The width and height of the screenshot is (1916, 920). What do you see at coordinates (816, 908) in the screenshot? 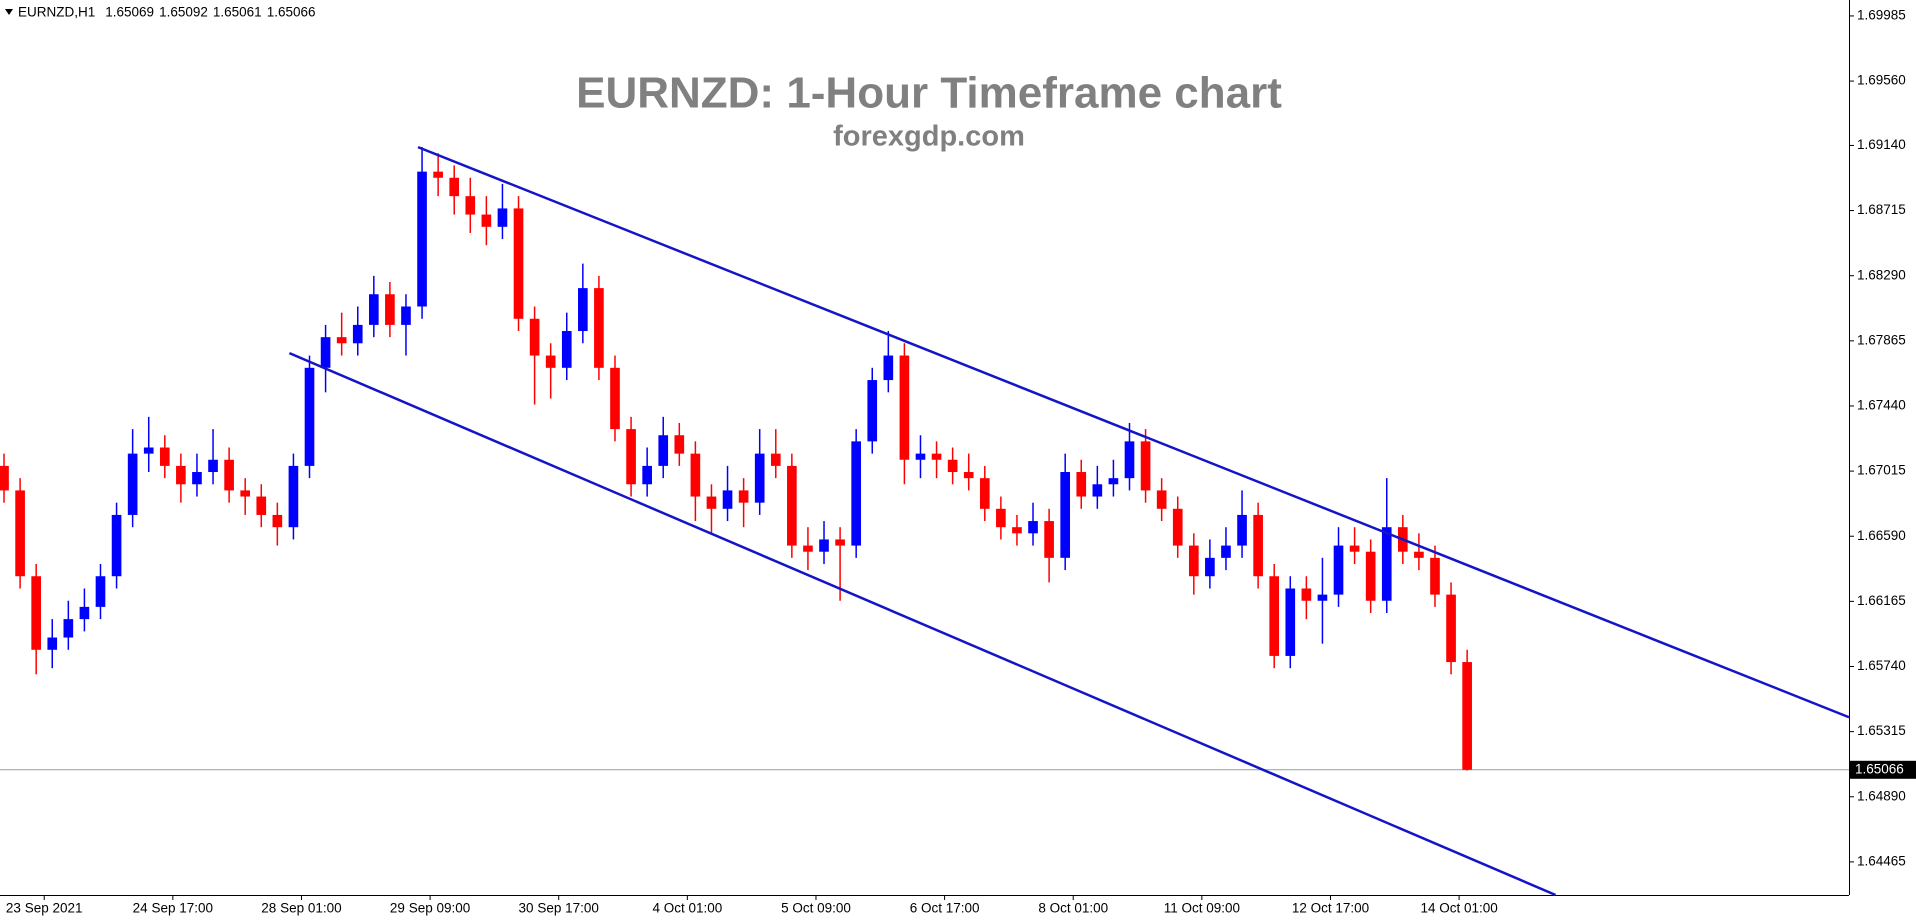
I see `x-tick-label: 5 Oct 09:00` at bounding box center [816, 908].